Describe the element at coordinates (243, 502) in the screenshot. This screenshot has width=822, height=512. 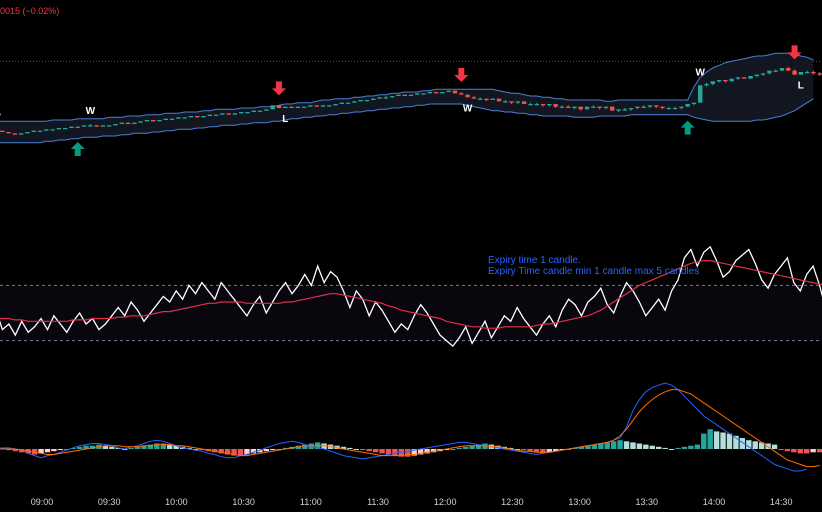
I see `time-tick-label: 10:30` at that location.